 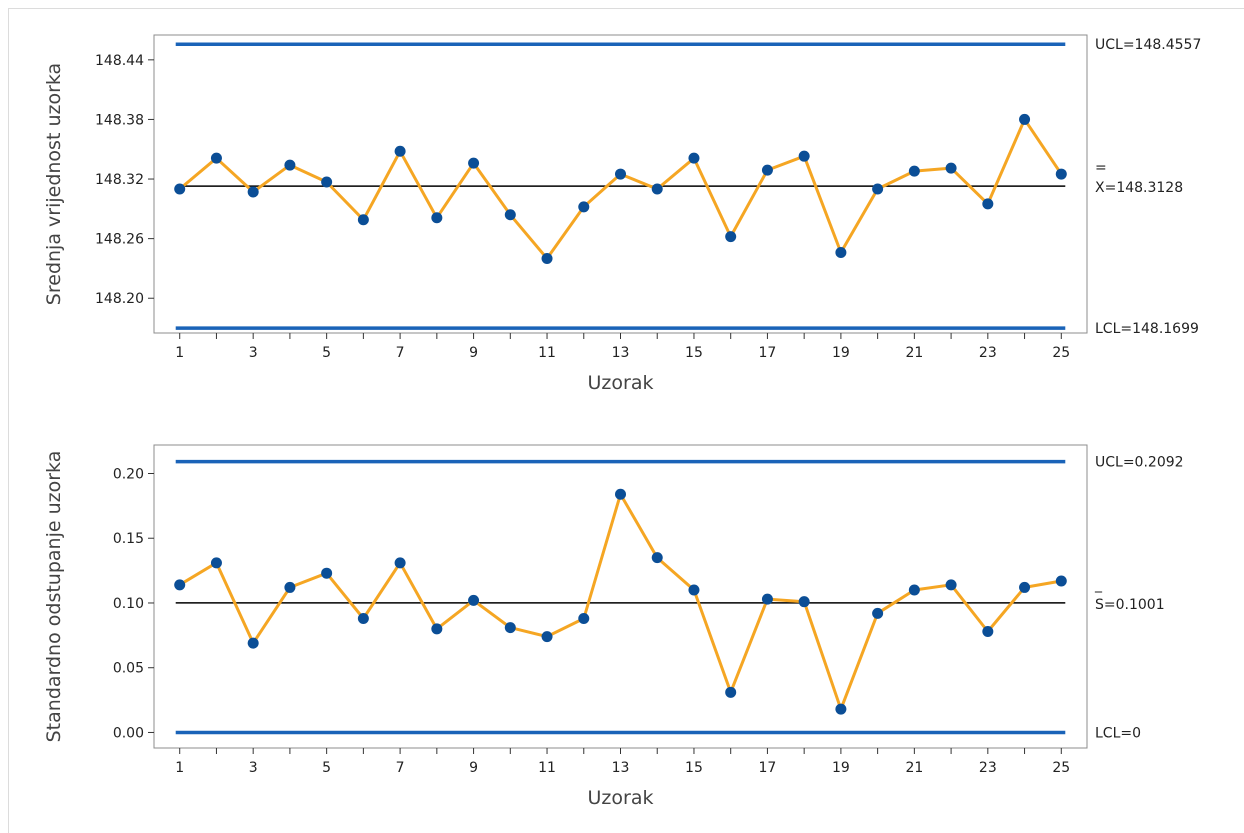 What do you see at coordinates (914, 768) in the screenshot?
I see `s-chart-x-tick-label: 21` at bounding box center [914, 768].